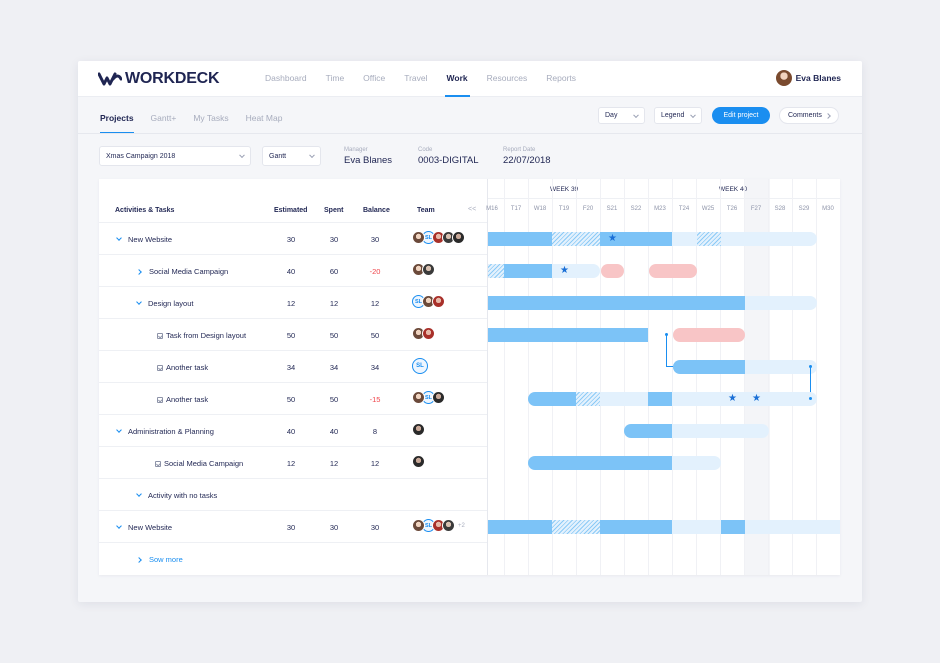 Image resolution: width=940 pixels, height=663 pixels. I want to click on nav-time: Time, so click(335, 78).